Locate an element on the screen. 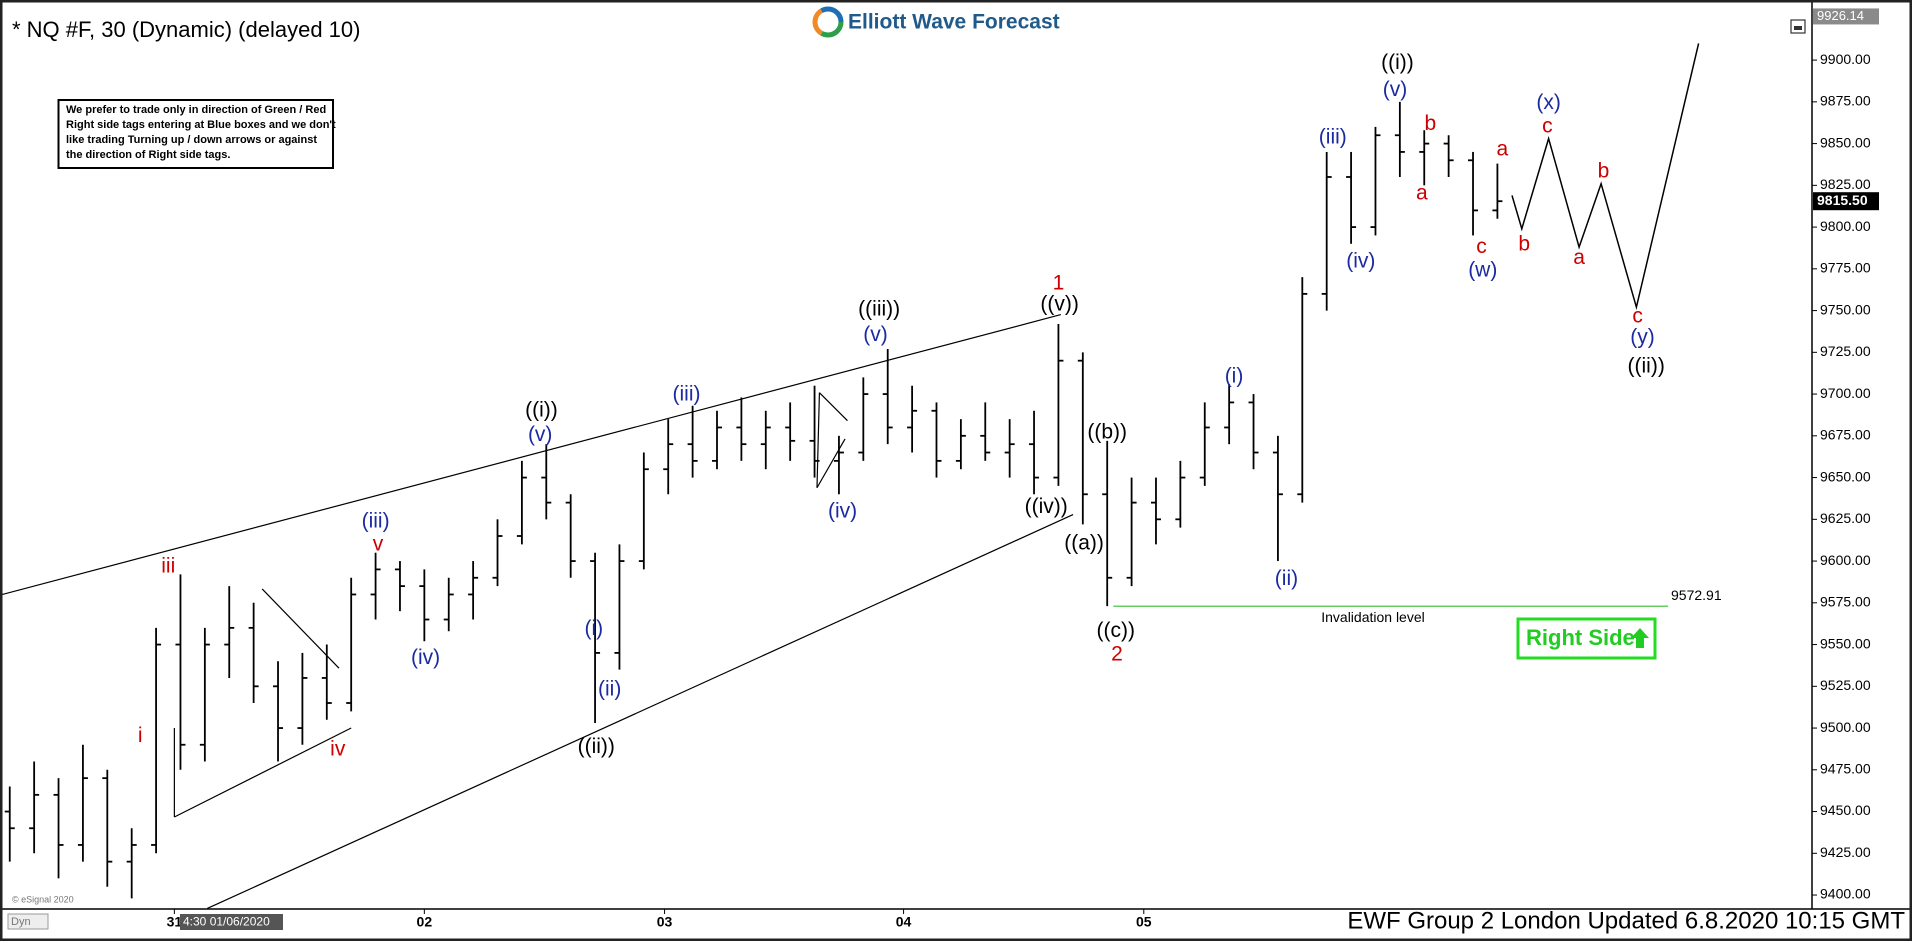 Image resolution: width=1912 pixels, height=941 pixels. right-side-arrow is located at coordinates (1640, 638).